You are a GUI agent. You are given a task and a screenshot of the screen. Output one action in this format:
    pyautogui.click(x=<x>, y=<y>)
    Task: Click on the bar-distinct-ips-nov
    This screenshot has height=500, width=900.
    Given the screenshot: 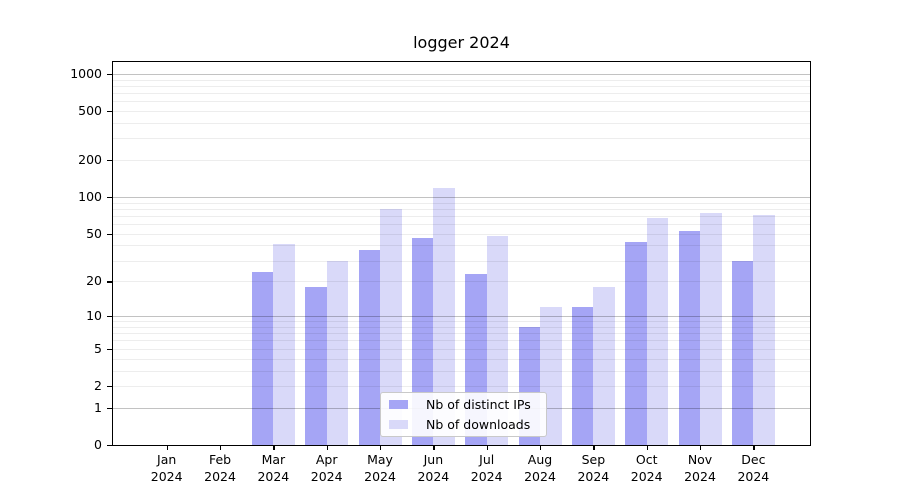 What is the action you would take?
    pyautogui.click(x=689, y=337)
    